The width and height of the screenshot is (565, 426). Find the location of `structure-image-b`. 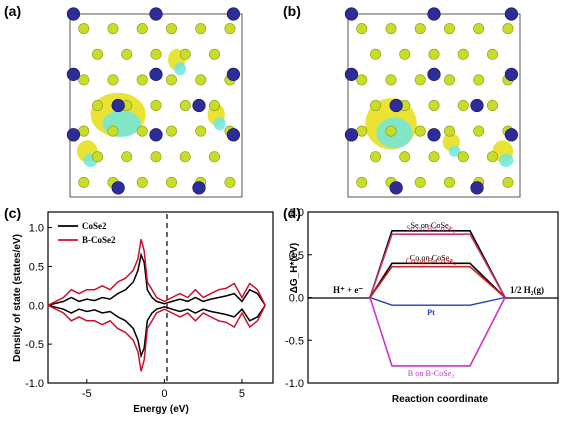

structure-image-b is located at coordinates (432, 102).